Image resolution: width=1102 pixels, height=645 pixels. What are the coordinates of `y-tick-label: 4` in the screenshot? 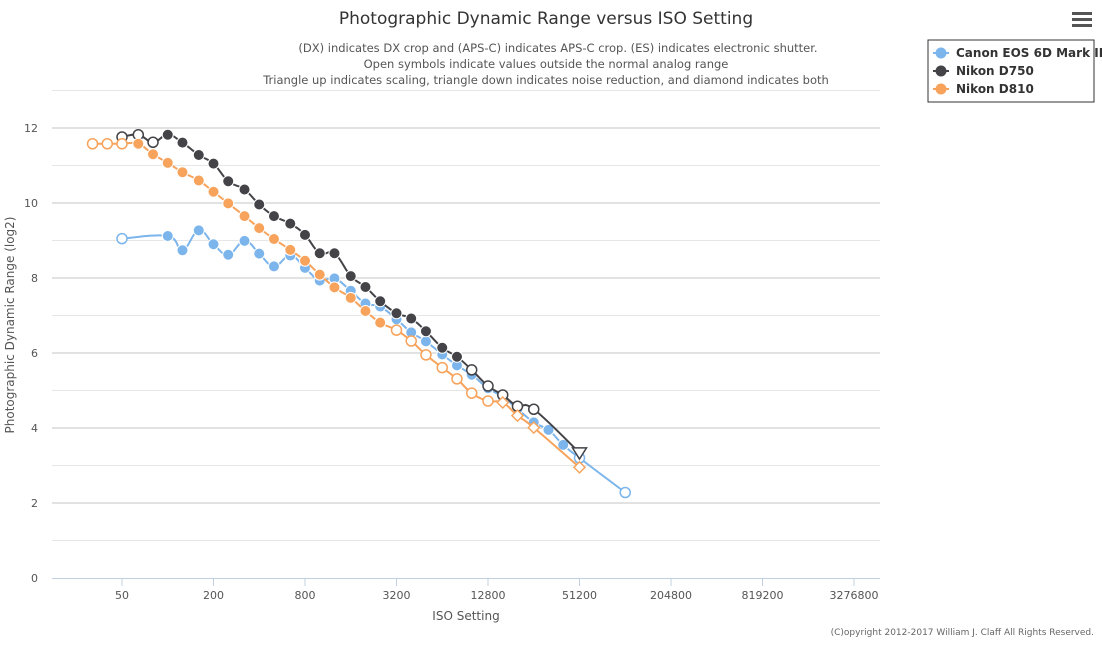 It's located at (34, 428).